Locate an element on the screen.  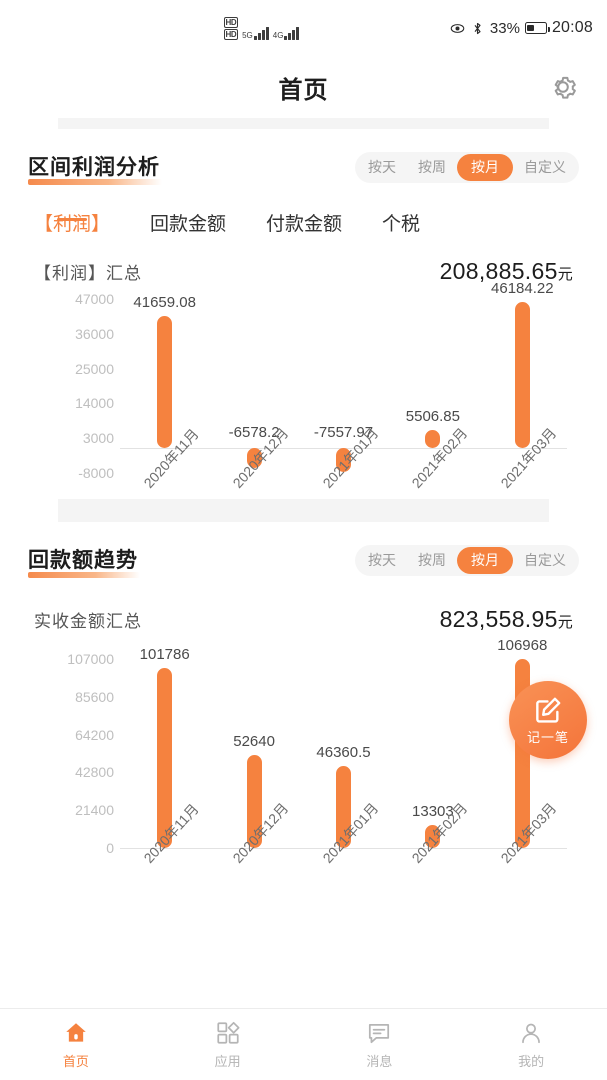
status-bar-right-group: 33% 20:08 is located at coordinates (528, 28).